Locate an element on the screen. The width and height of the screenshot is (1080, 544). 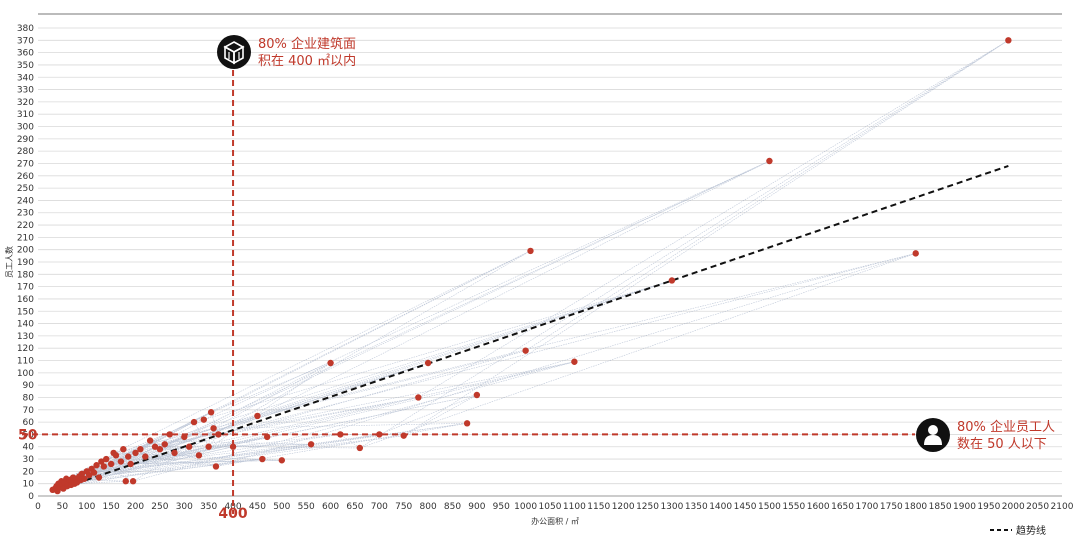
building-icon is located at coordinates (234, 52).